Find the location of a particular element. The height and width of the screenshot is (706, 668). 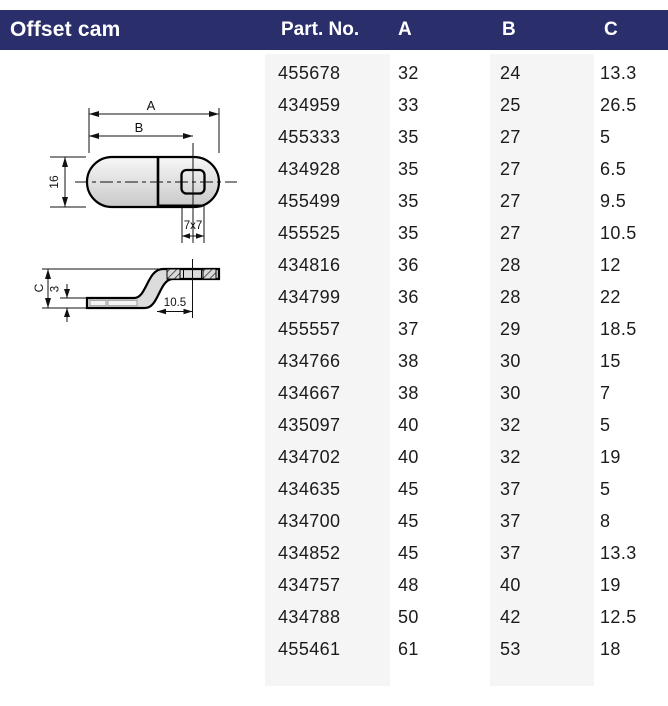

part-number-cell: 434766 is located at coordinates (309, 361).